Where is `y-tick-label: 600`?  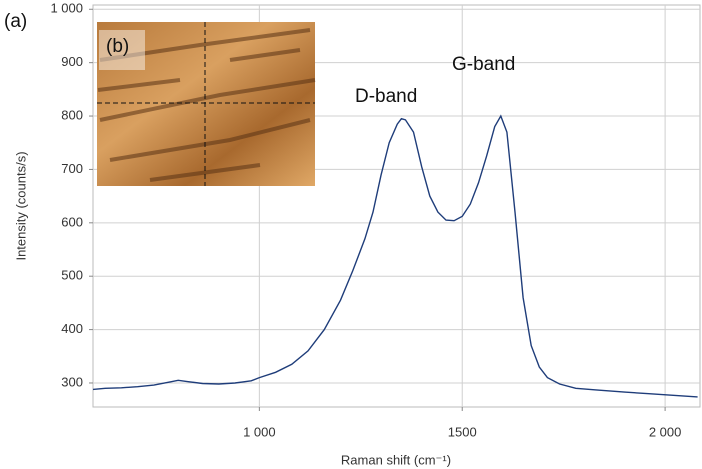 y-tick-label: 600 is located at coordinates (72, 221).